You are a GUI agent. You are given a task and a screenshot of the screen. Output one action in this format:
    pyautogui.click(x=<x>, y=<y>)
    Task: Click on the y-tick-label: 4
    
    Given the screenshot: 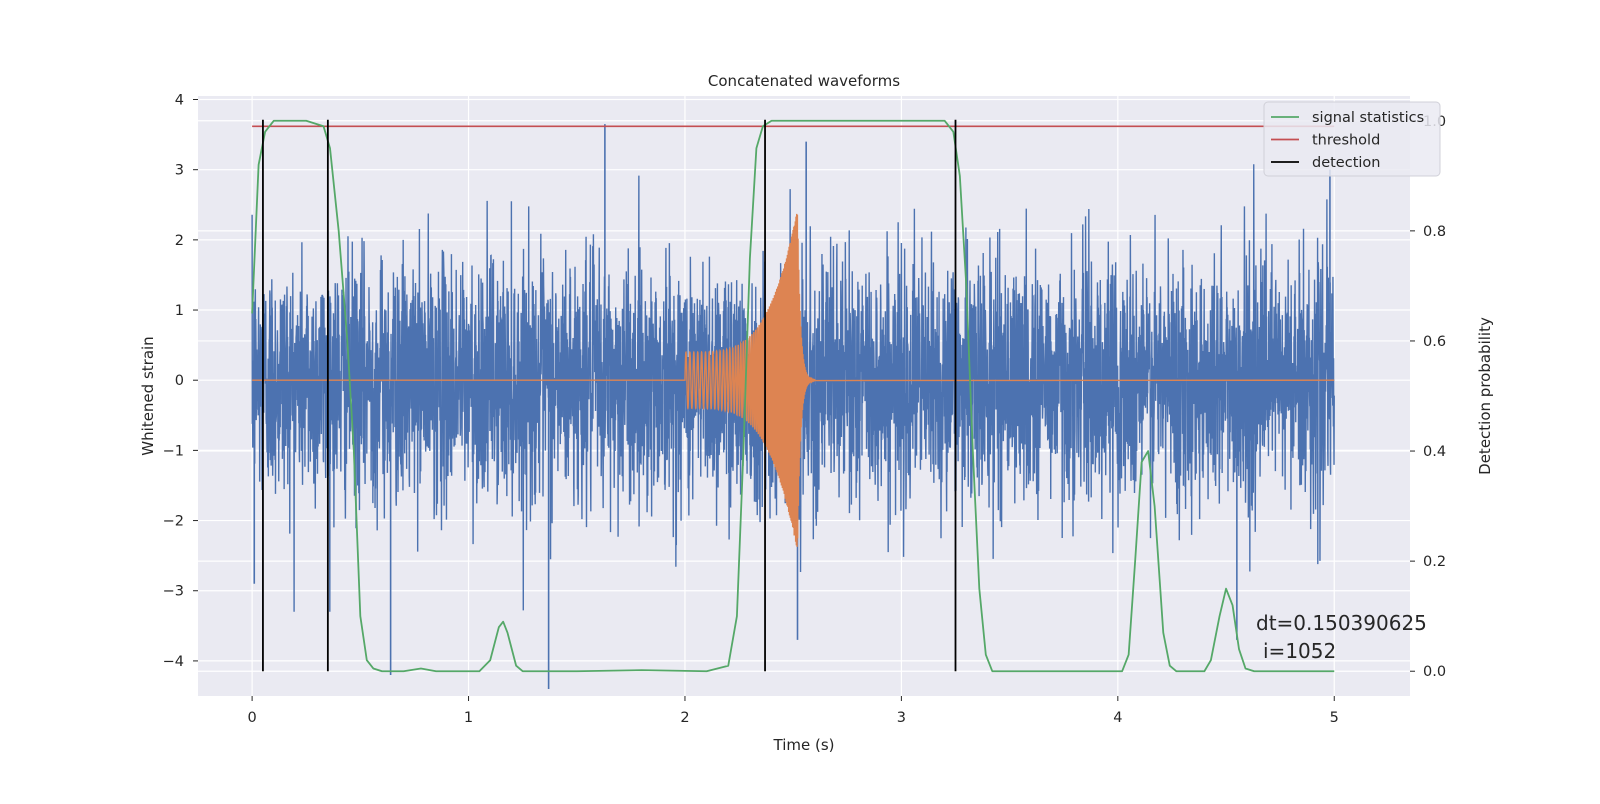 What is the action you would take?
    pyautogui.click(x=179, y=101)
    